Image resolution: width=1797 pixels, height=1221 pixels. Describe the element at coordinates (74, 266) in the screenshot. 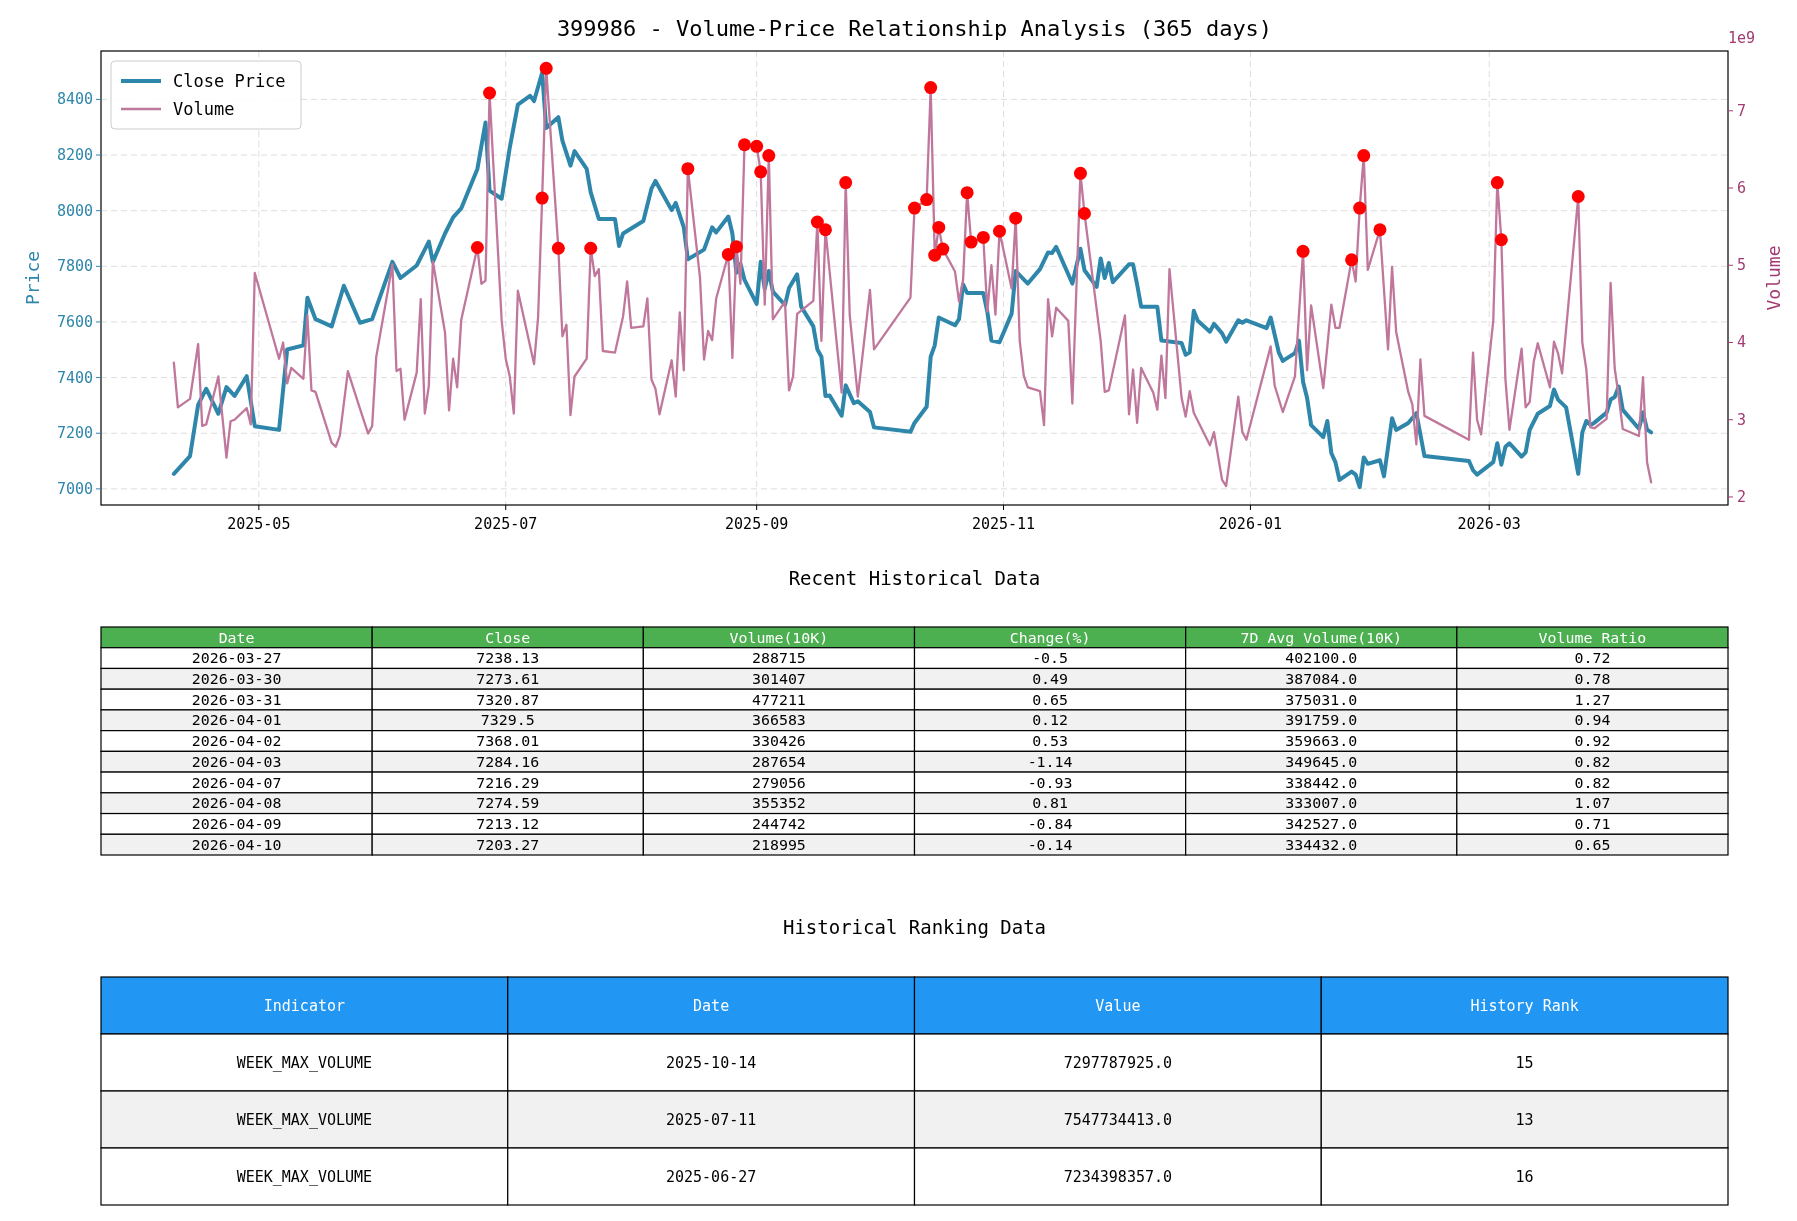

I see `y-tick-label: 7800` at that location.